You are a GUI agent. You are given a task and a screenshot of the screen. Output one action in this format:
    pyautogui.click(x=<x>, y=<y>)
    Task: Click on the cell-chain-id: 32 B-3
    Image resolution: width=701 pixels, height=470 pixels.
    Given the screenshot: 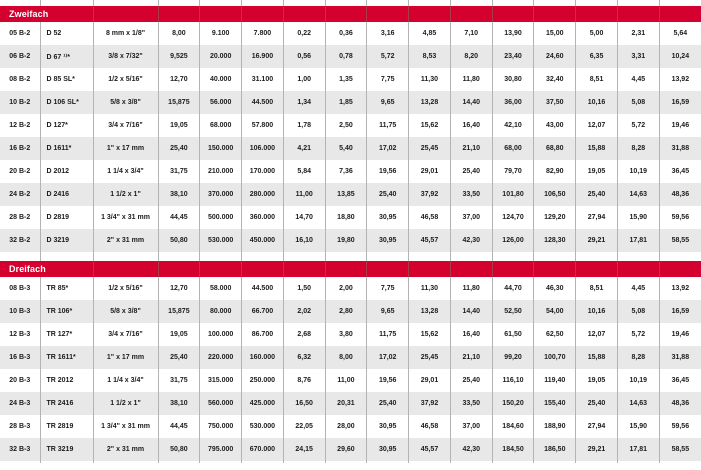 What is the action you would take?
    pyautogui.click(x=20, y=449)
    